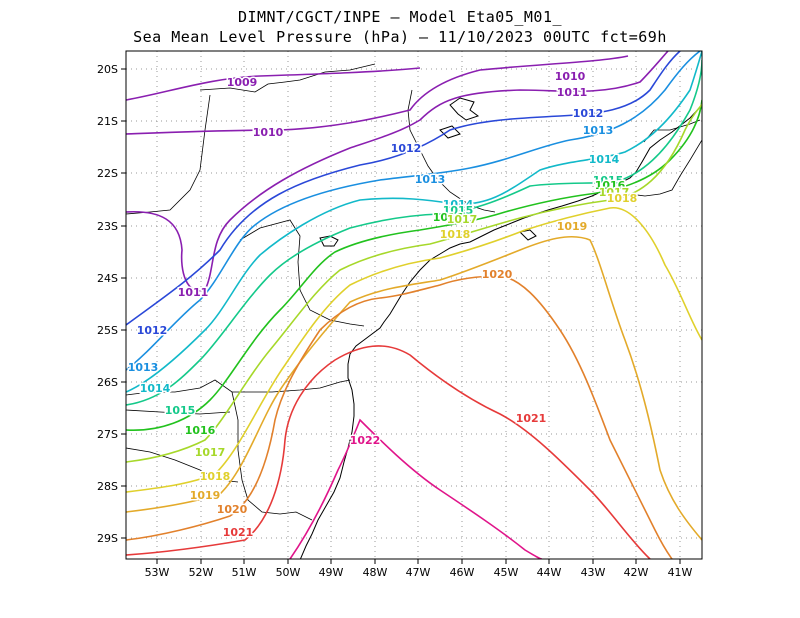 The image size is (800, 618). What do you see at coordinates (636, 572) in the screenshot?
I see `lon-label: 42W` at bounding box center [636, 572].